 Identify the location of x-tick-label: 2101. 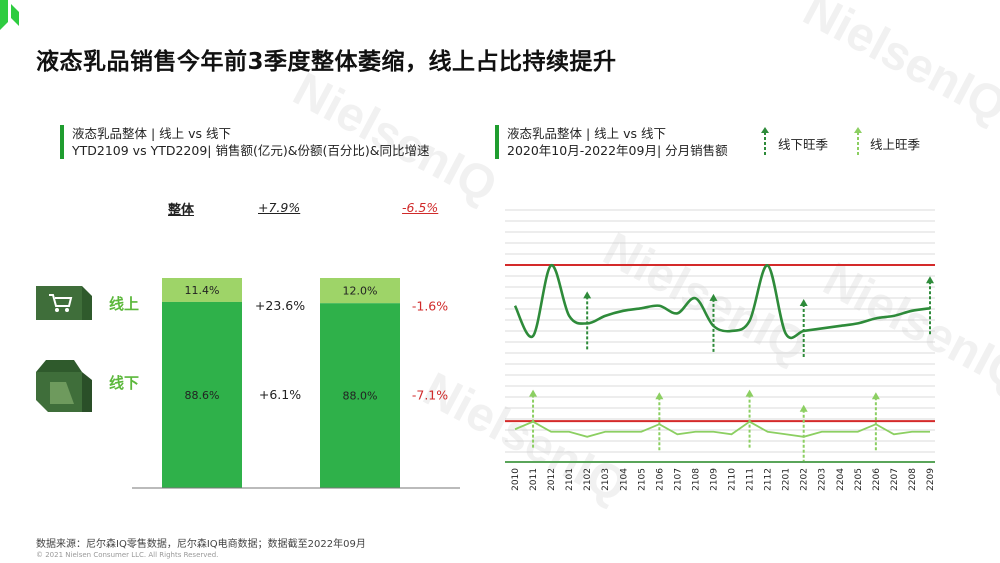
(570, 479).